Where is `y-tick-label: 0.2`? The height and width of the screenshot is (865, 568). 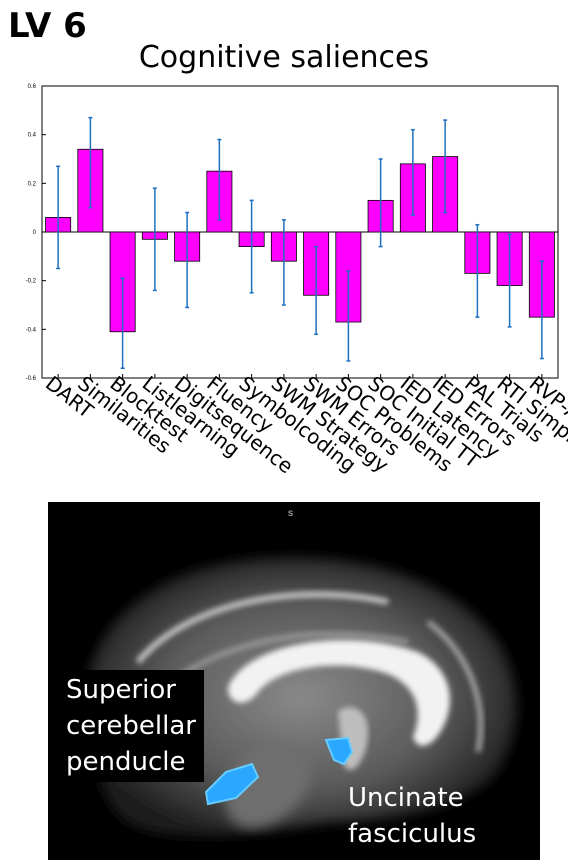 y-tick-label: 0.2 is located at coordinates (32, 184).